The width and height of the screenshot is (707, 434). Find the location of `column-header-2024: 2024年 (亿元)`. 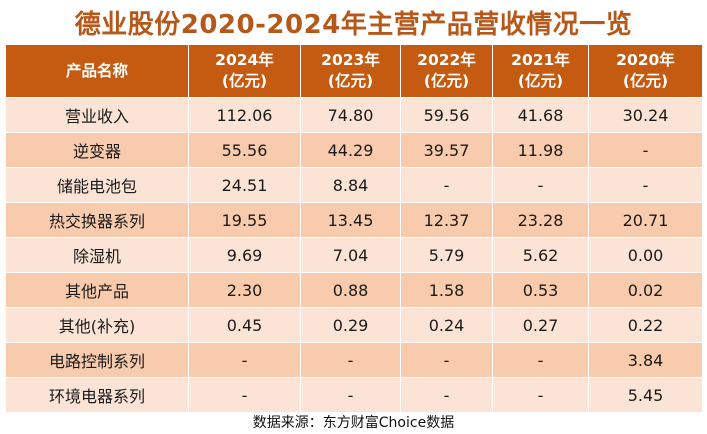

column-header-2024: 2024年 (亿元) is located at coordinates (244, 71).